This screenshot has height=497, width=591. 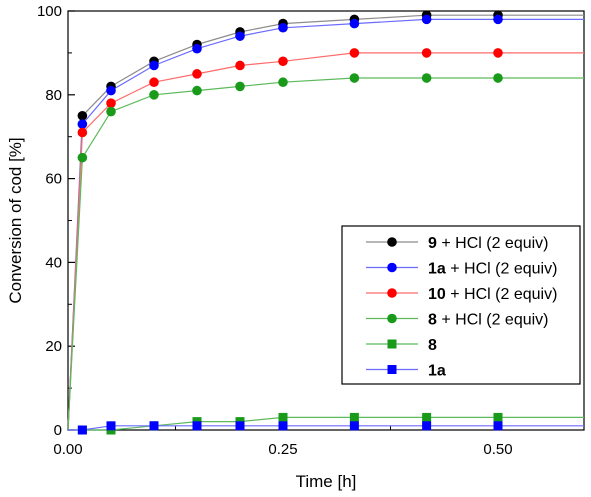 I want to click on legend-label-compound: 10, so click(x=437, y=294).